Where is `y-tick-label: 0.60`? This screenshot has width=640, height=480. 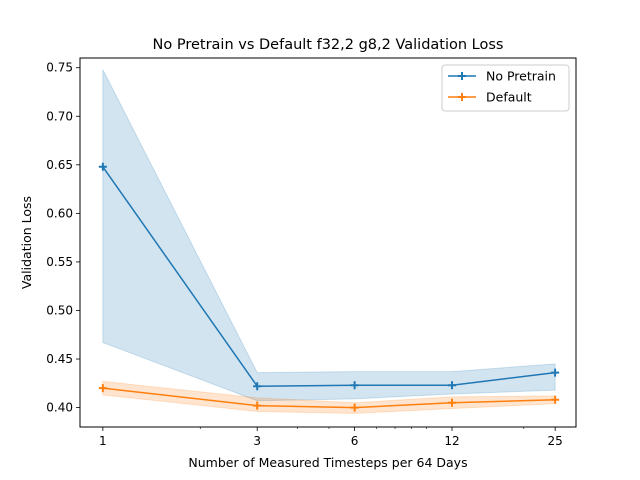 y-tick-label: 0.60 is located at coordinates (59, 213).